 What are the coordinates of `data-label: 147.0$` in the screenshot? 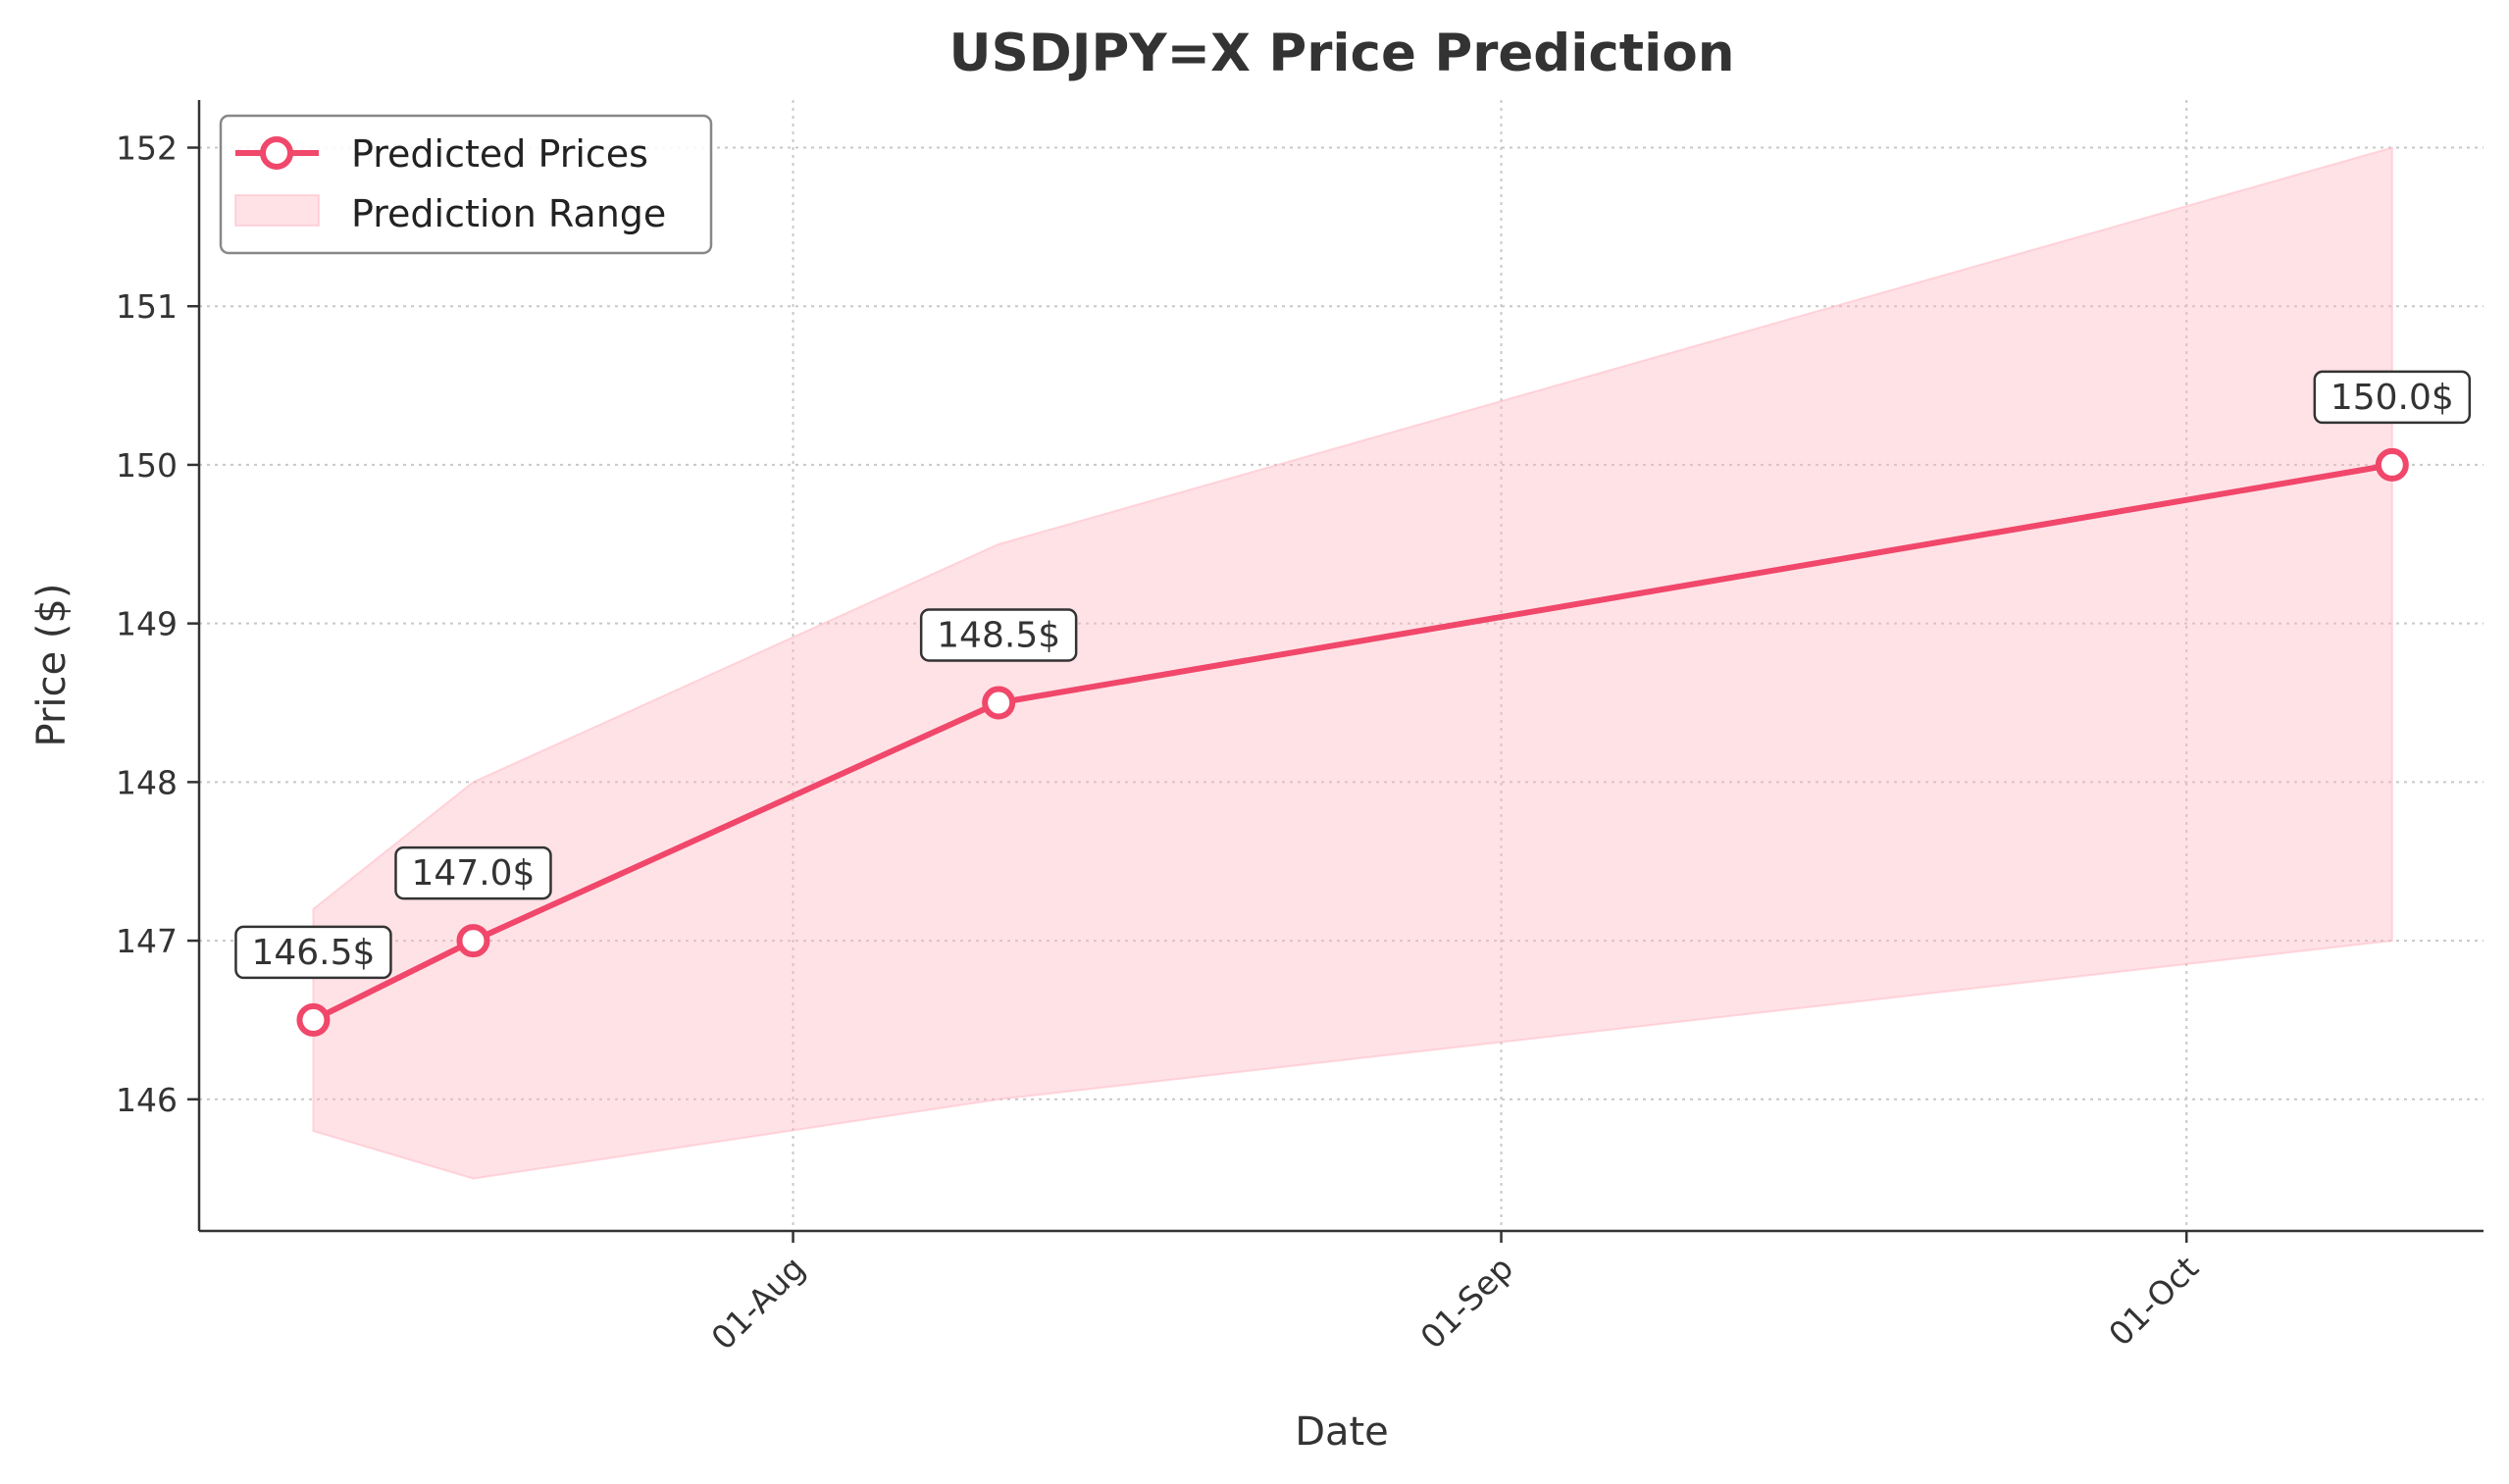 It's located at (473, 874).